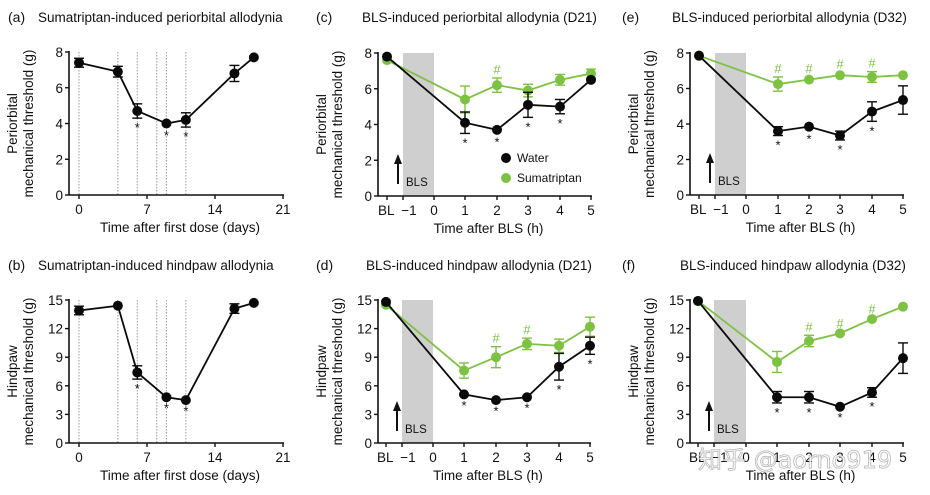 This screenshot has height=495, width=930. Describe the element at coordinates (628, 265) in the screenshot. I see `panel-letter: (f)` at that location.